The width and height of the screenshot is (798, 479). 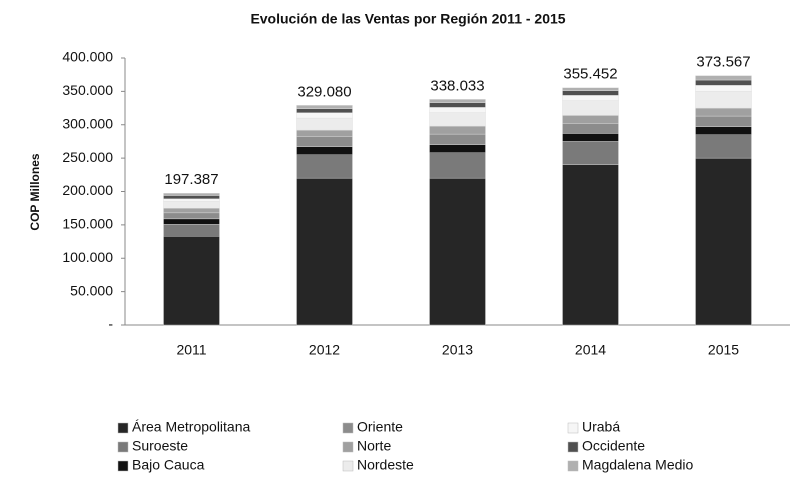 What do you see at coordinates (723, 350) in the screenshot?
I see `x-tick-label: 2015` at bounding box center [723, 350].